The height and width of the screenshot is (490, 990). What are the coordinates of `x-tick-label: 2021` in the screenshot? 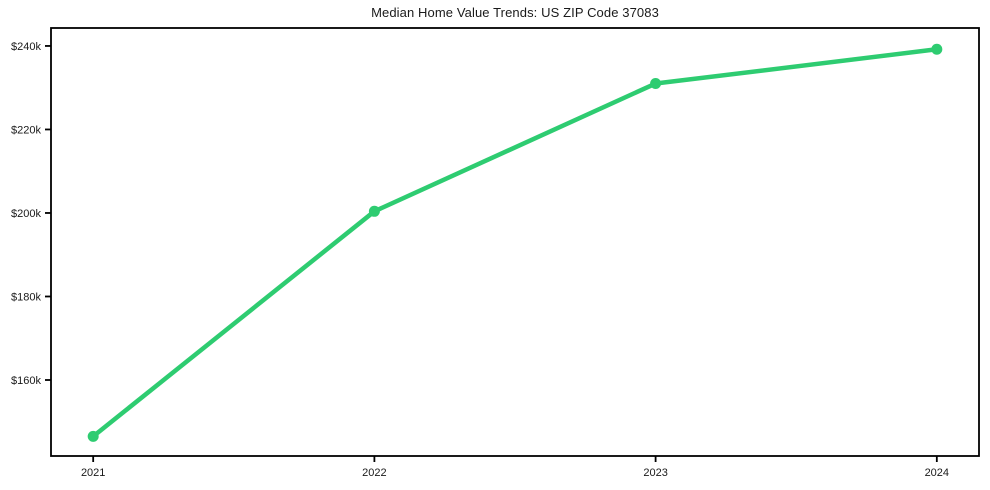 It's located at (93, 473).